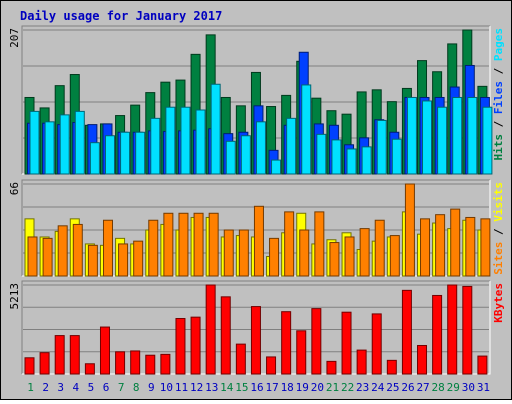 The width and height of the screenshot is (512, 404). What do you see at coordinates (76, 387) in the screenshot?
I see `day-label-4: 4` at bounding box center [76, 387].